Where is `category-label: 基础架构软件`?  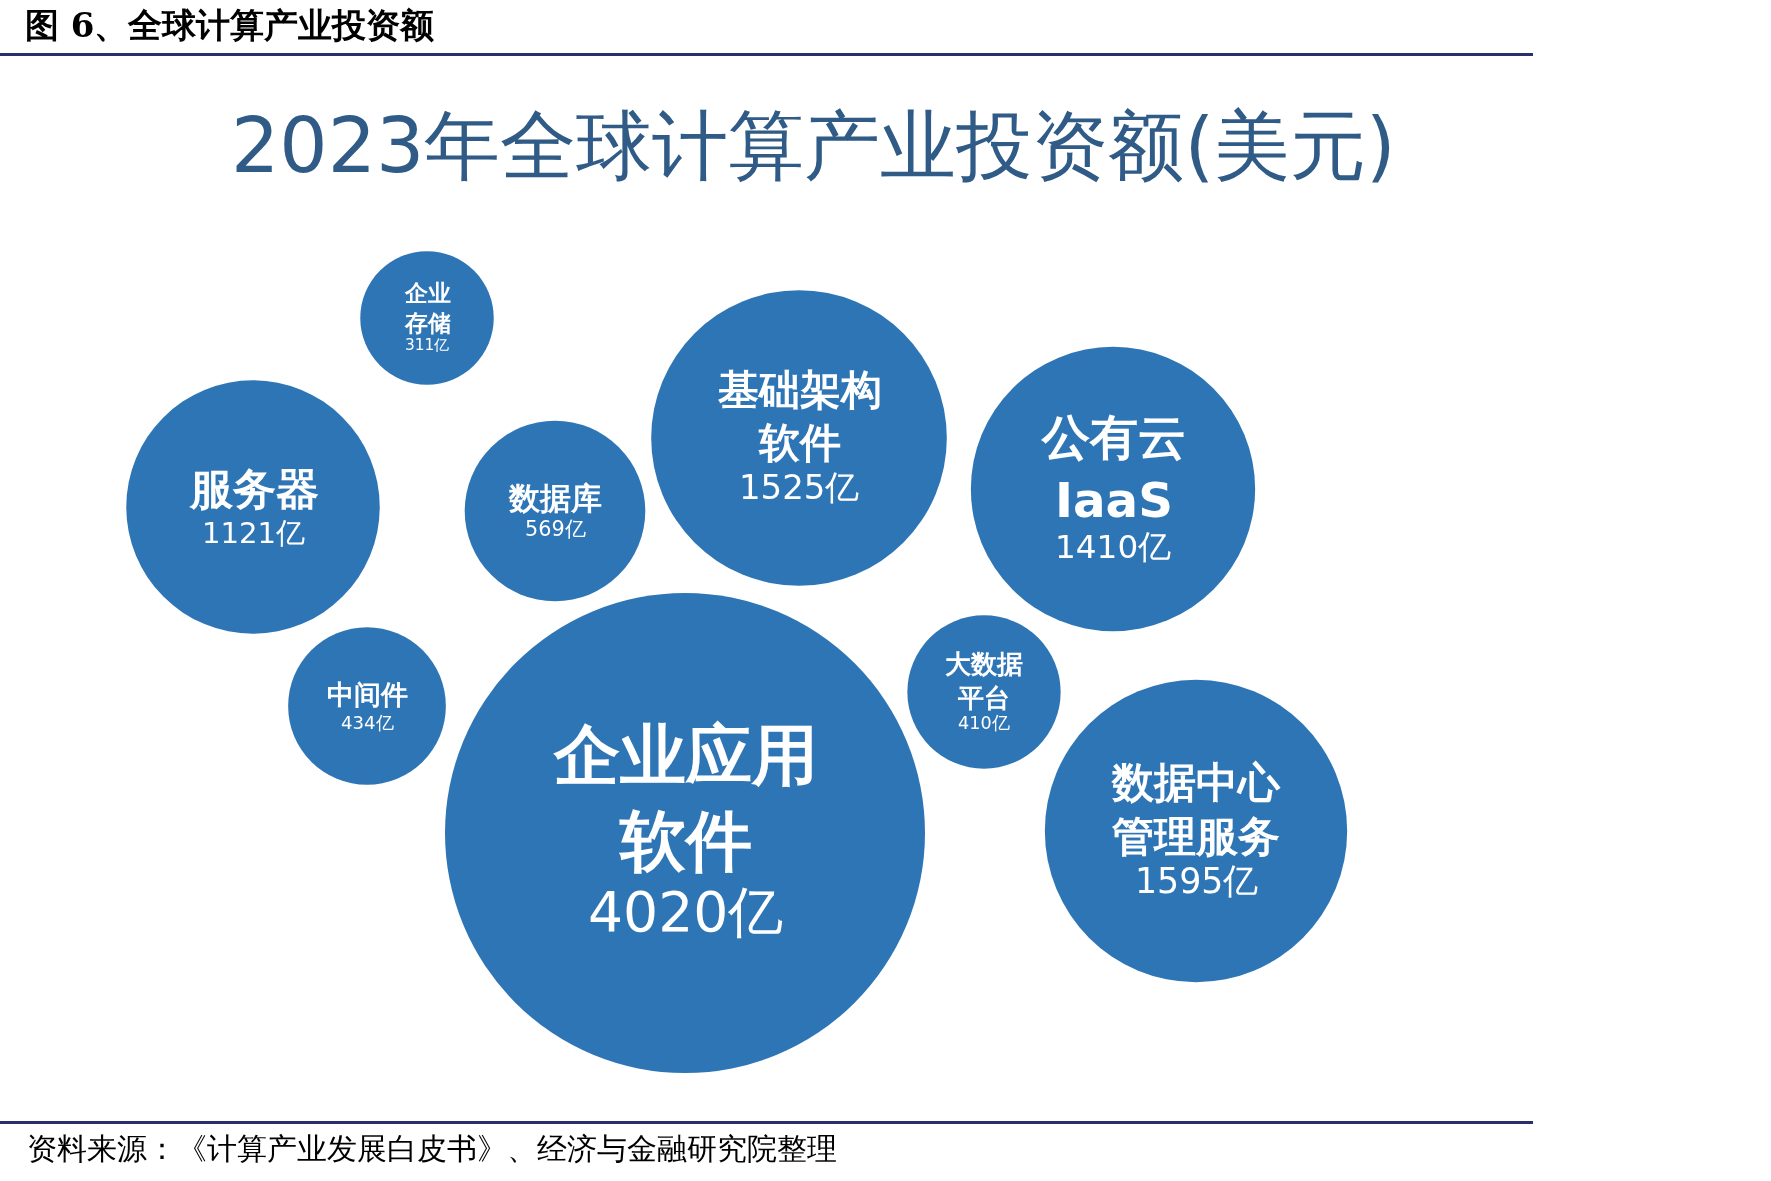
category-label: 基础架构软件 is located at coordinates (799, 416).